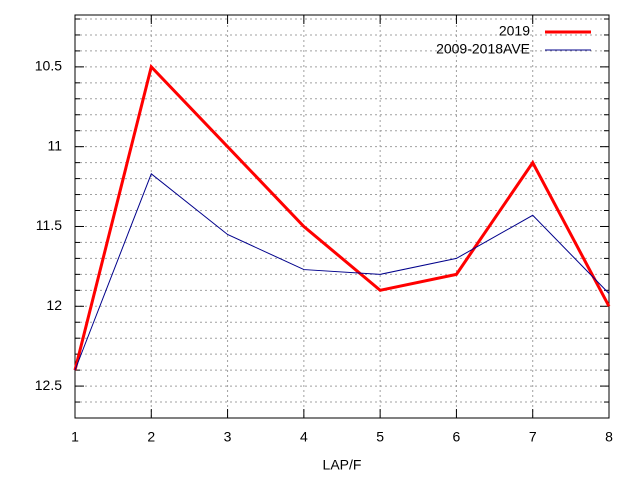  Describe the element at coordinates (75, 437) in the screenshot. I see `x-tick-label: 1` at that location.